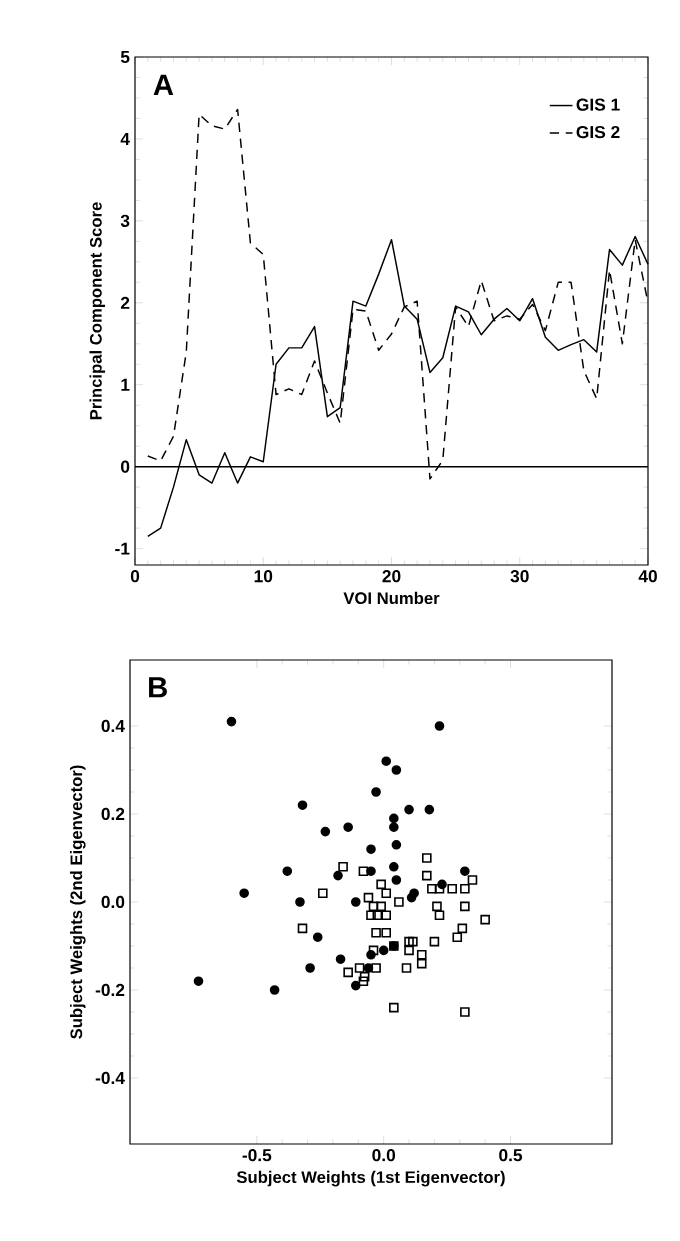 The image size is (680, 1241). Describe the element at coordinates (97, 311) in the screenshot. I see `y-axis-title: Principal Component Score` at that location.